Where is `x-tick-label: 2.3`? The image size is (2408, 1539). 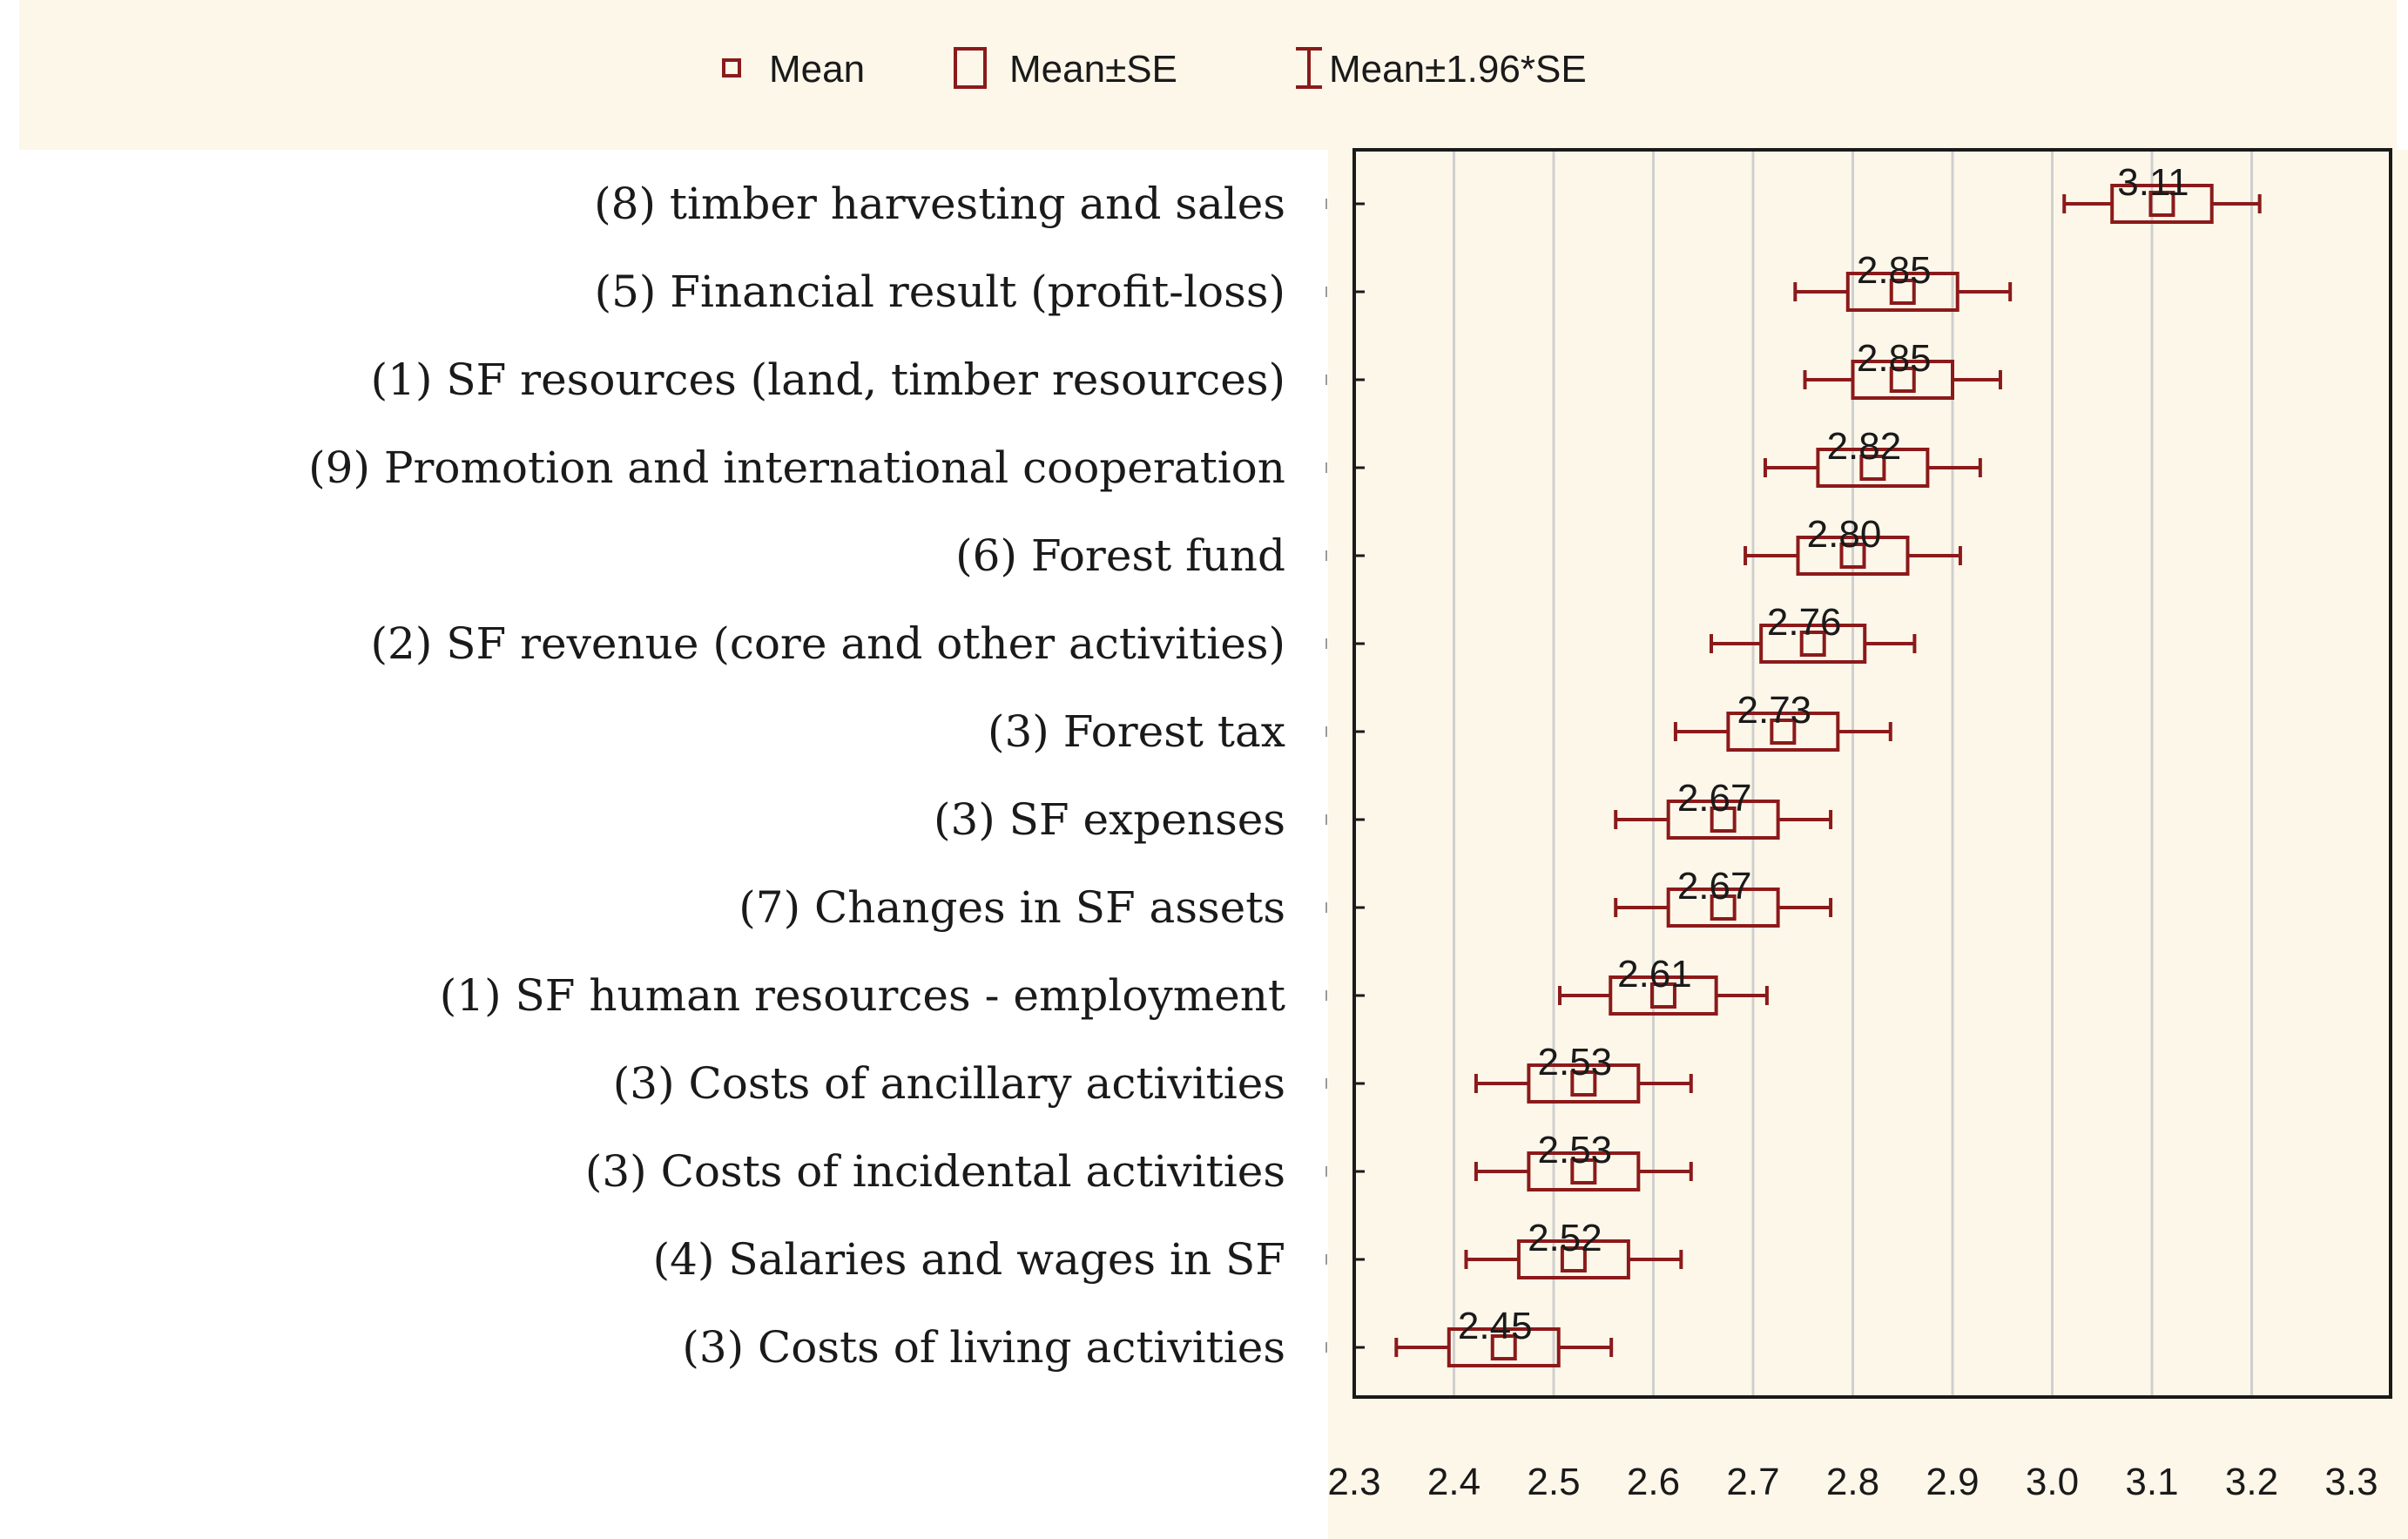
x-tick-label: 2.3 is located at coordinates (1353, 1482).